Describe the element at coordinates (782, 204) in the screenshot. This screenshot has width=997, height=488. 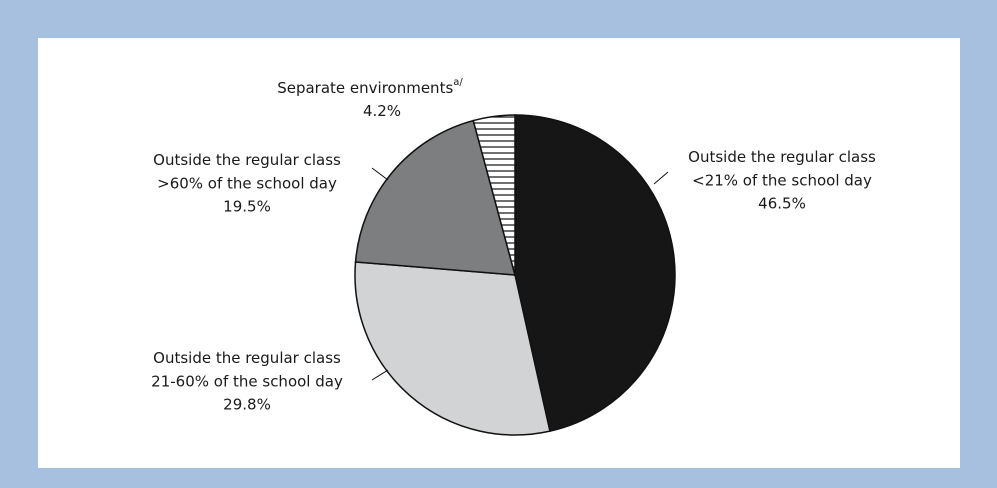
I see `value-label: 46.5%` at that location.